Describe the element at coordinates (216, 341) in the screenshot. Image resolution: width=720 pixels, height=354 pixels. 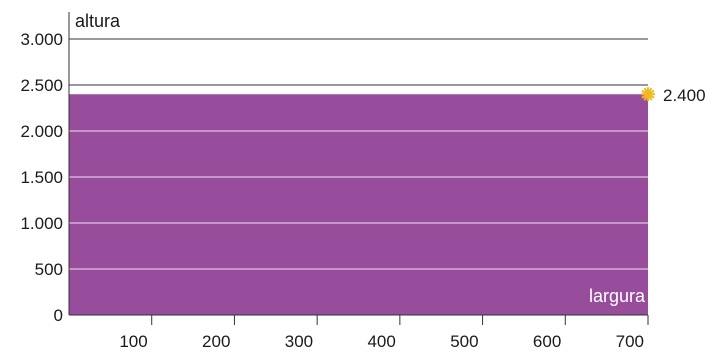
I see `x-tick-label: 200` at that location.